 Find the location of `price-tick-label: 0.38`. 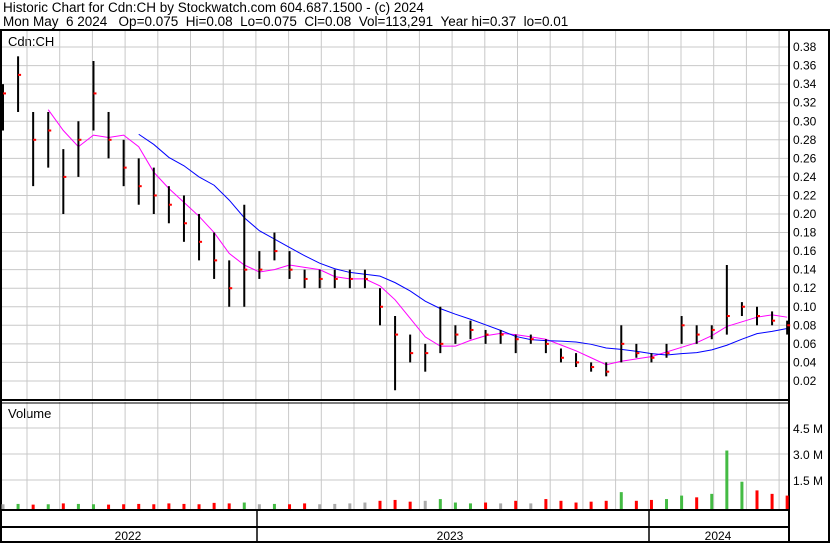

price-tick-label: 0.38 is located at coordinates (805, 47).